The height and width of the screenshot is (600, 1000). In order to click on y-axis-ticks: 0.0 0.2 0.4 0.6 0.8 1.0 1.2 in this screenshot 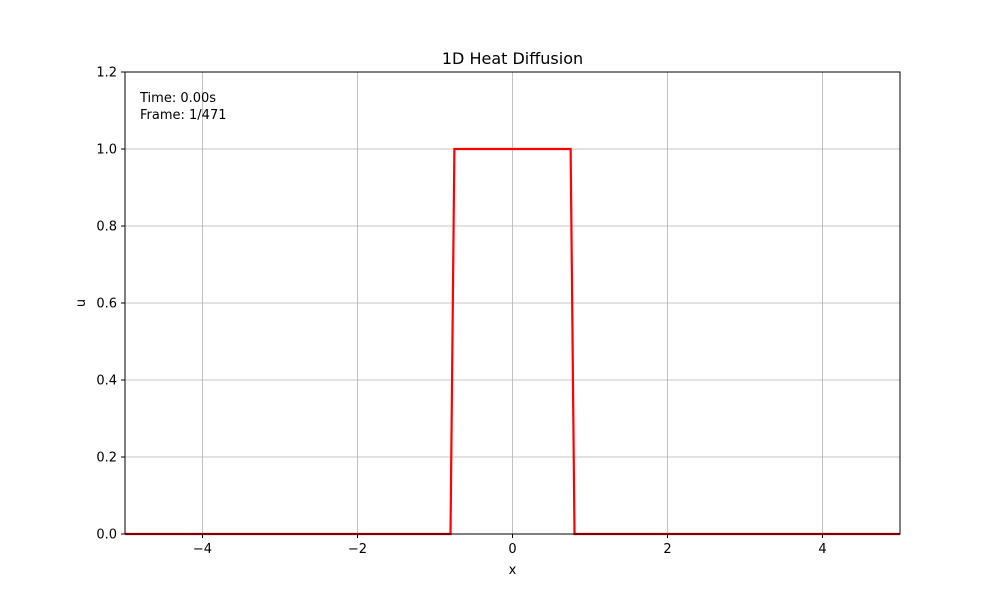, I will do `click(110, 304)`.